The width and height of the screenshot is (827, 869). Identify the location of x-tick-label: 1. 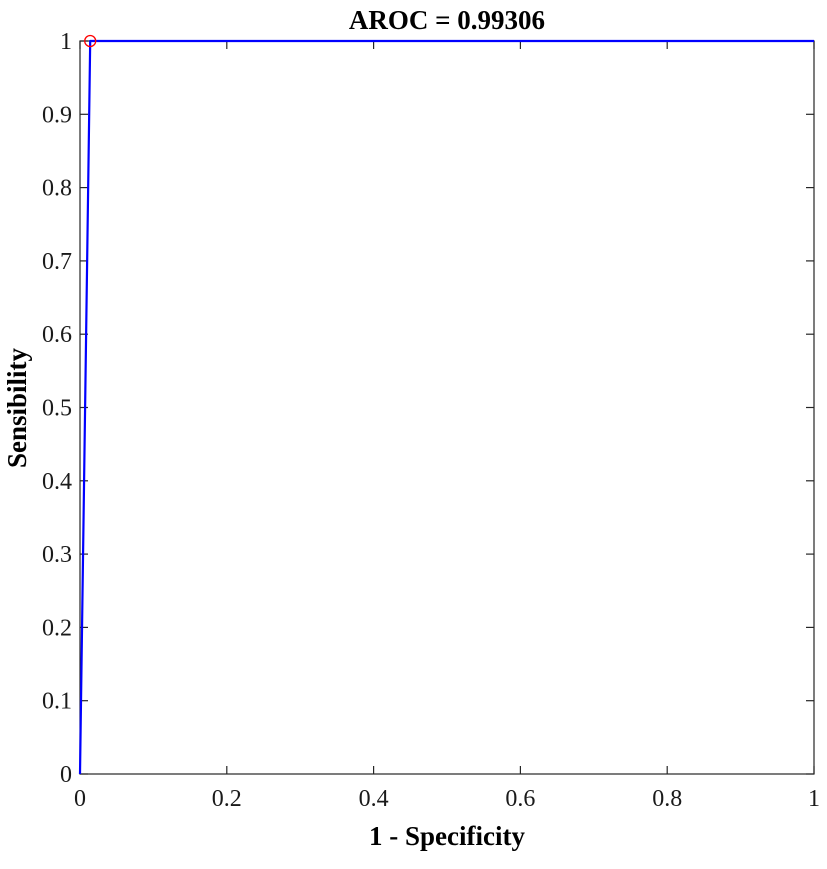
(814, 799).